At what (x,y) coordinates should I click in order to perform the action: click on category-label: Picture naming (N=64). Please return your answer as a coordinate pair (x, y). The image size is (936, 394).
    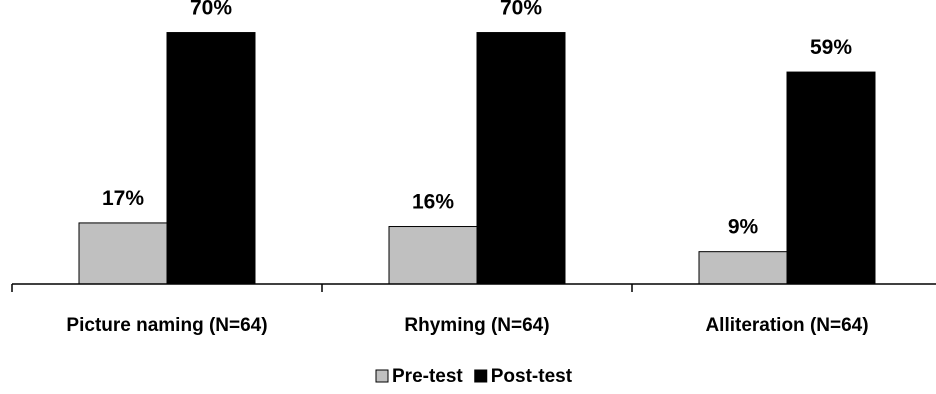
    Looking at the image, I should click on (166, 325).